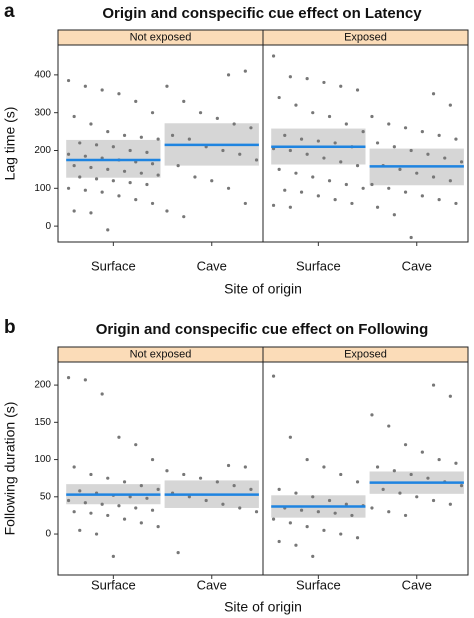  I want to click on panel-label: a, so click(9, 11).